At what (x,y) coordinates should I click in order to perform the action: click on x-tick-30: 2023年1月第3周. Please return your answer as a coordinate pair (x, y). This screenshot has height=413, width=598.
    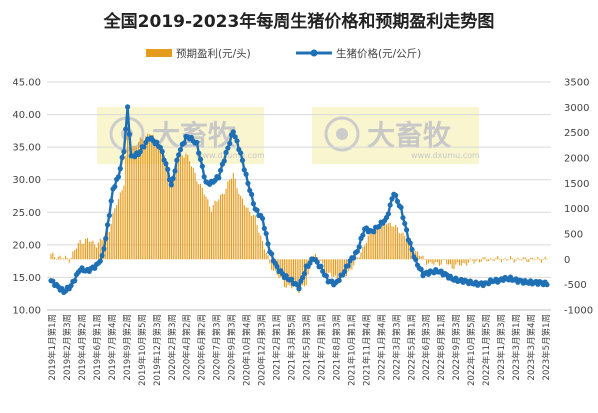
    Looking at the image, I should click on (501, 347).